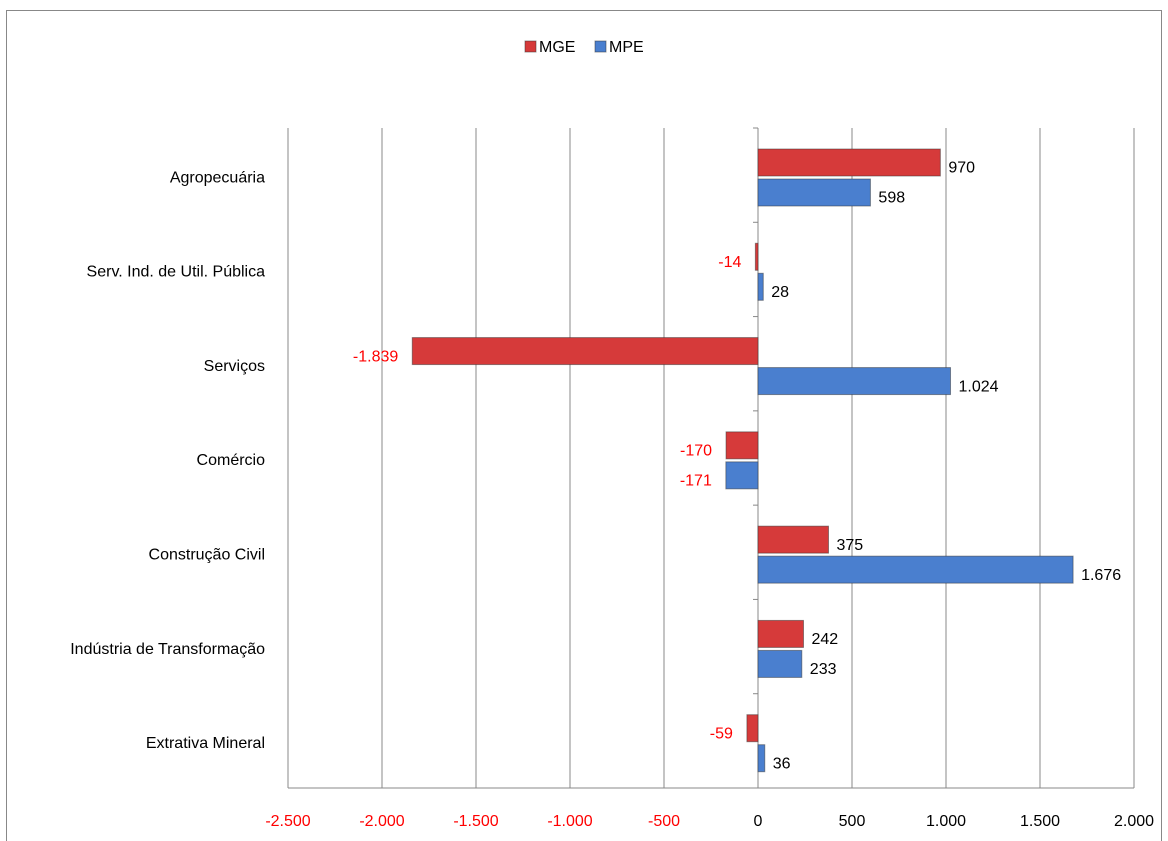 The width and height of the screenshot is (1168, 841). Describe the element at coordinates (626, 47) in the screenshot. I see `legend-label: MPE` at that location.